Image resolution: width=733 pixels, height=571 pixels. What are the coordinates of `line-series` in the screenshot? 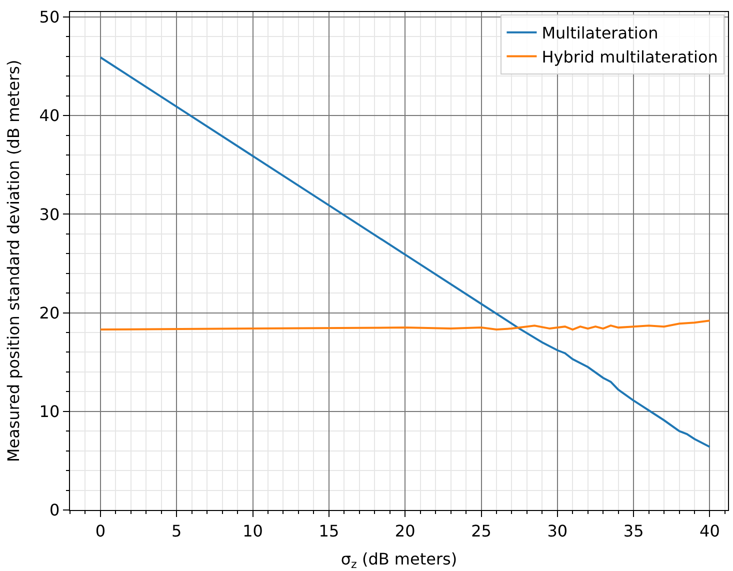 It's located at (405, 325).